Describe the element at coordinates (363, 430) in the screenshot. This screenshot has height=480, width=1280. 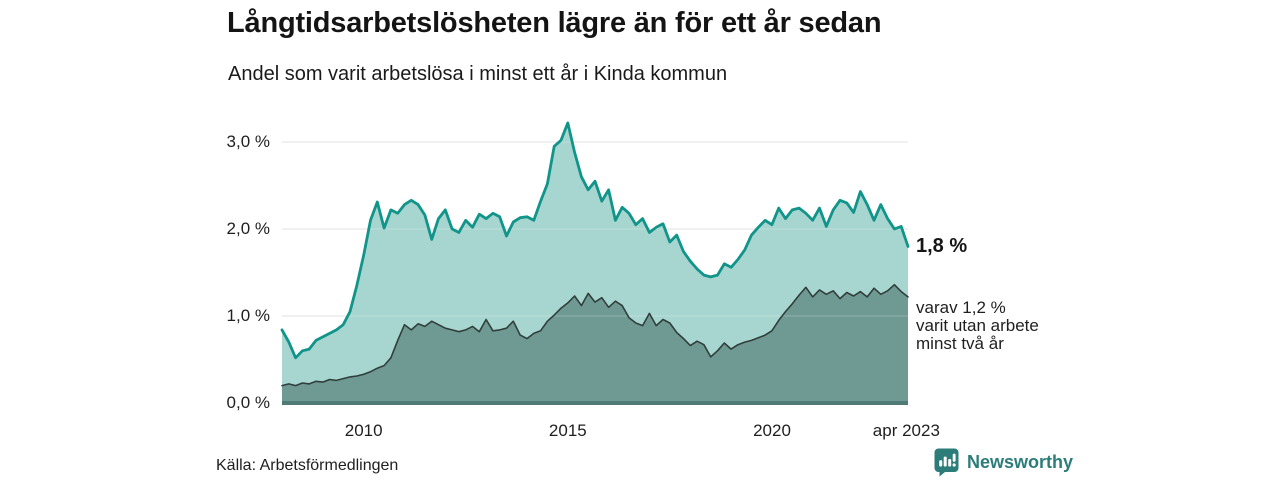
I see `x-axis-label: 2010` at that location.